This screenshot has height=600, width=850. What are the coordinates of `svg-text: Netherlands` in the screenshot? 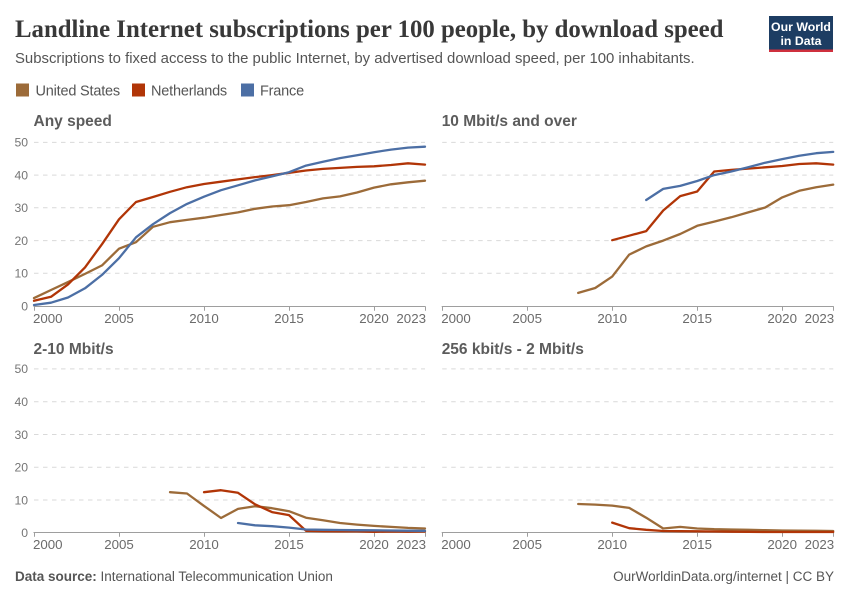 It's located at (189, 92).